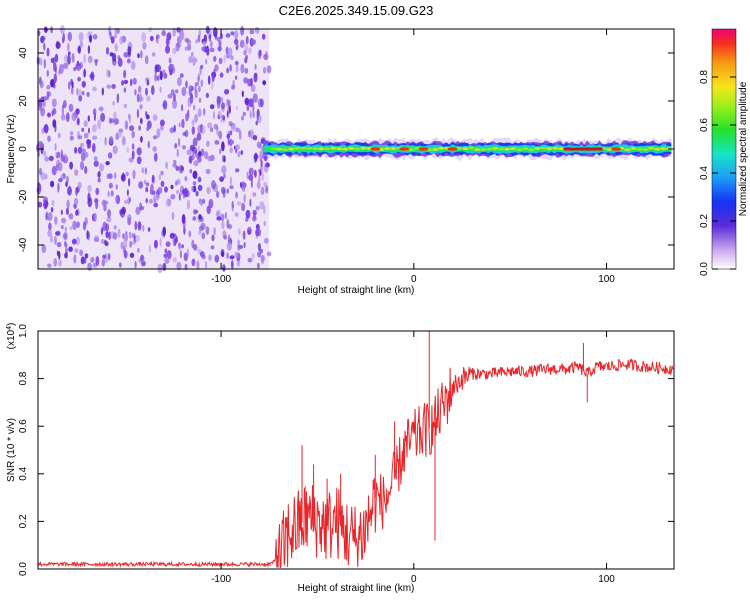 The width and height of the screenshot is (750, 600). What do you see at coordinates (12, 336) in the screenshot?
I see `snr-scale-label: (x104)` at bounding box center [12, 336].